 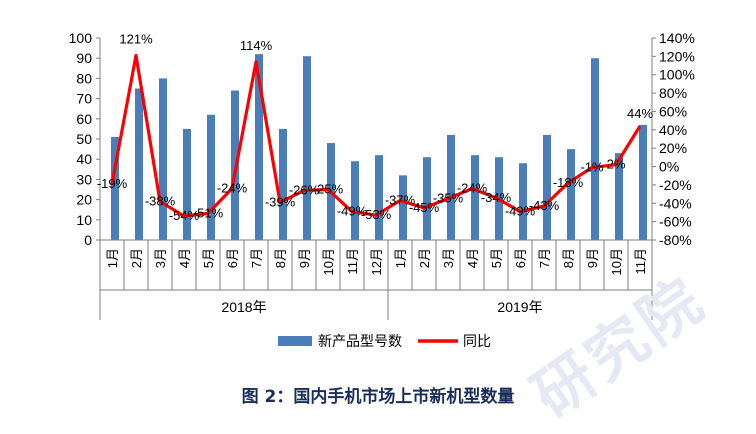 I want to click on line-data-label-11: -53%, so click(x=376, y=214).